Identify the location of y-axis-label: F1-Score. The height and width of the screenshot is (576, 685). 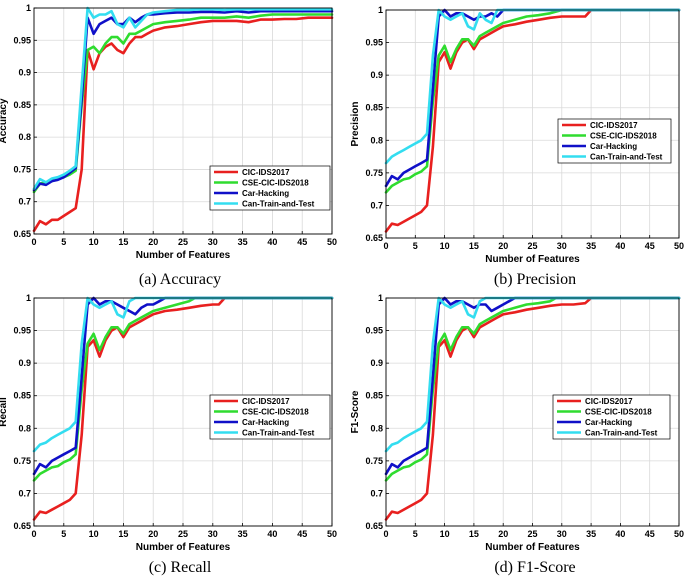
(355, 411).